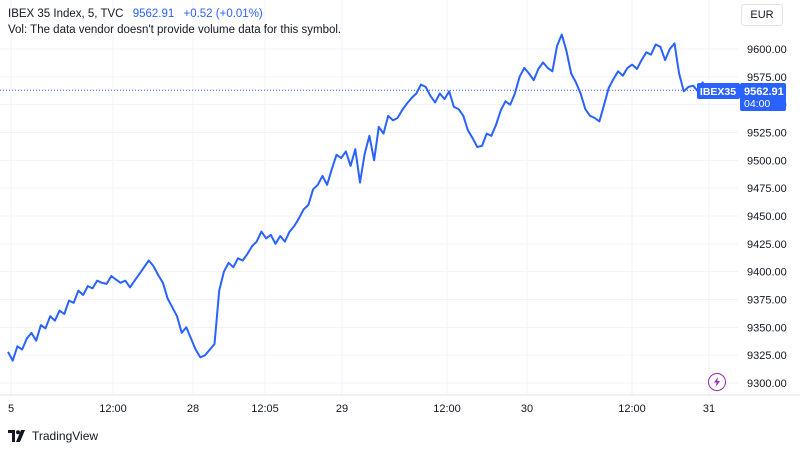 This screenshot has height=452, width=800. Describe the element at coordinates (361, 409) in the screenshot. I see `x-axis: 5 12:00 28 12:05 29 12:00 30 12:00 31` at that location.